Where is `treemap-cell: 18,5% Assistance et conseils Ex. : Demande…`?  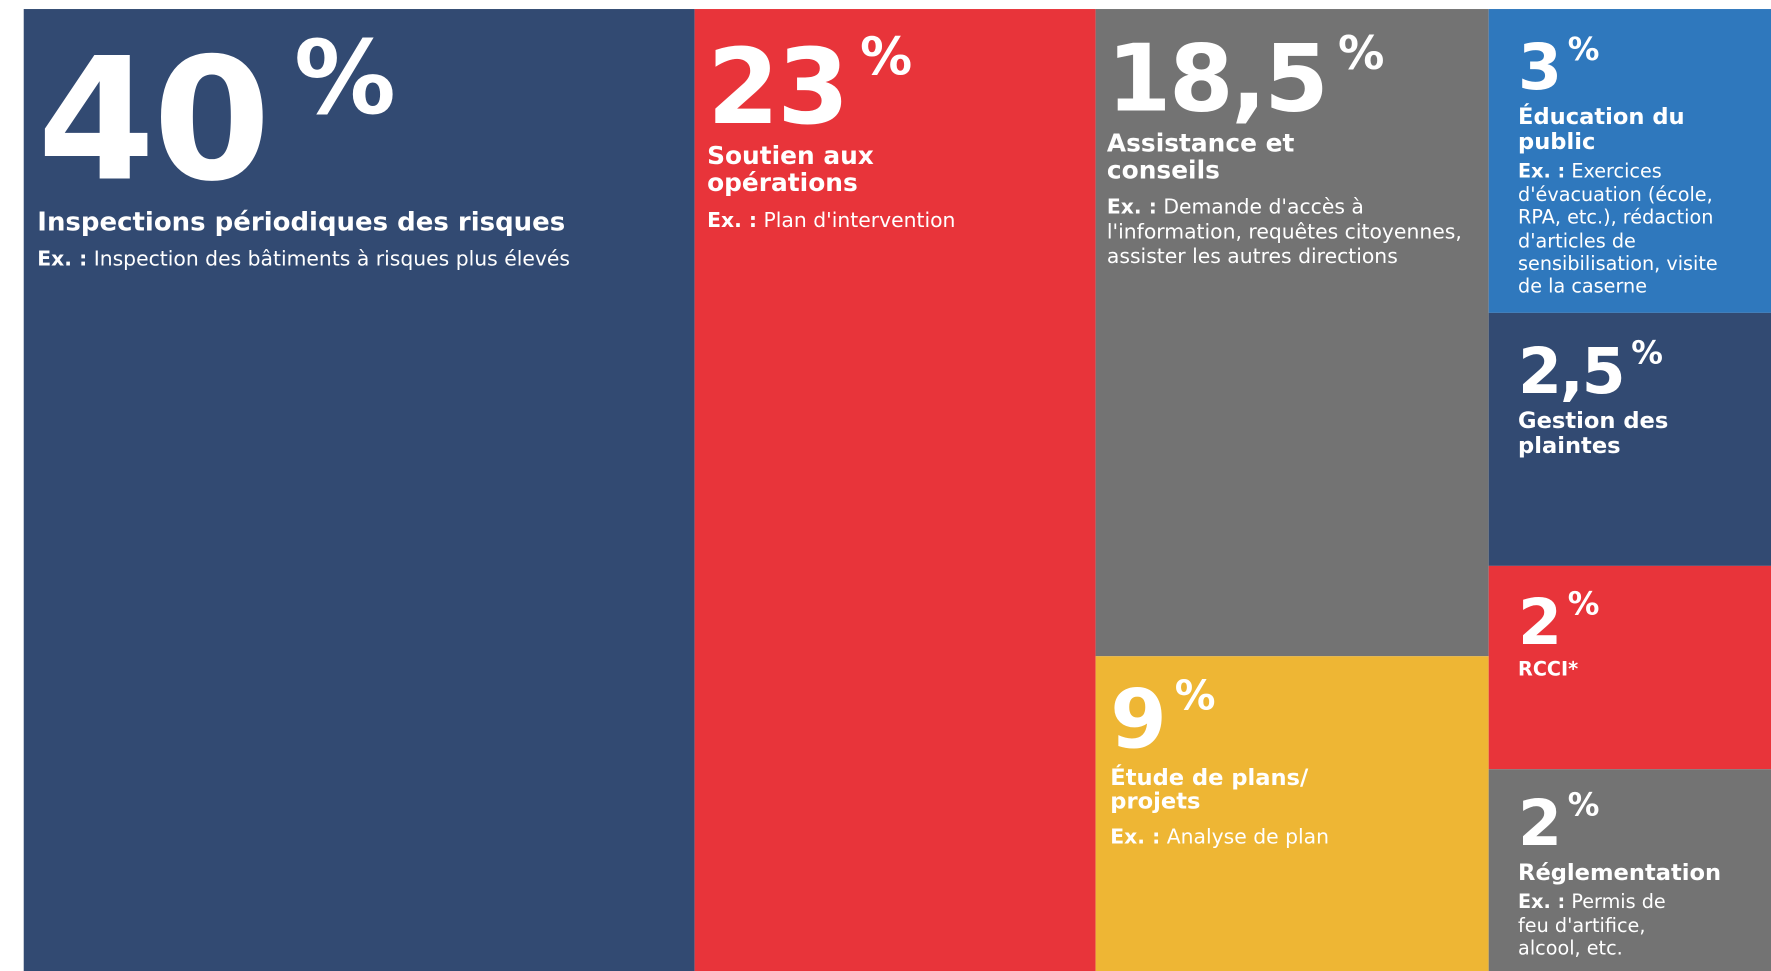
treemap-cell: 18,5% Assistance et conseils Ex. : Demande… is located at coordinates (1292, 333).